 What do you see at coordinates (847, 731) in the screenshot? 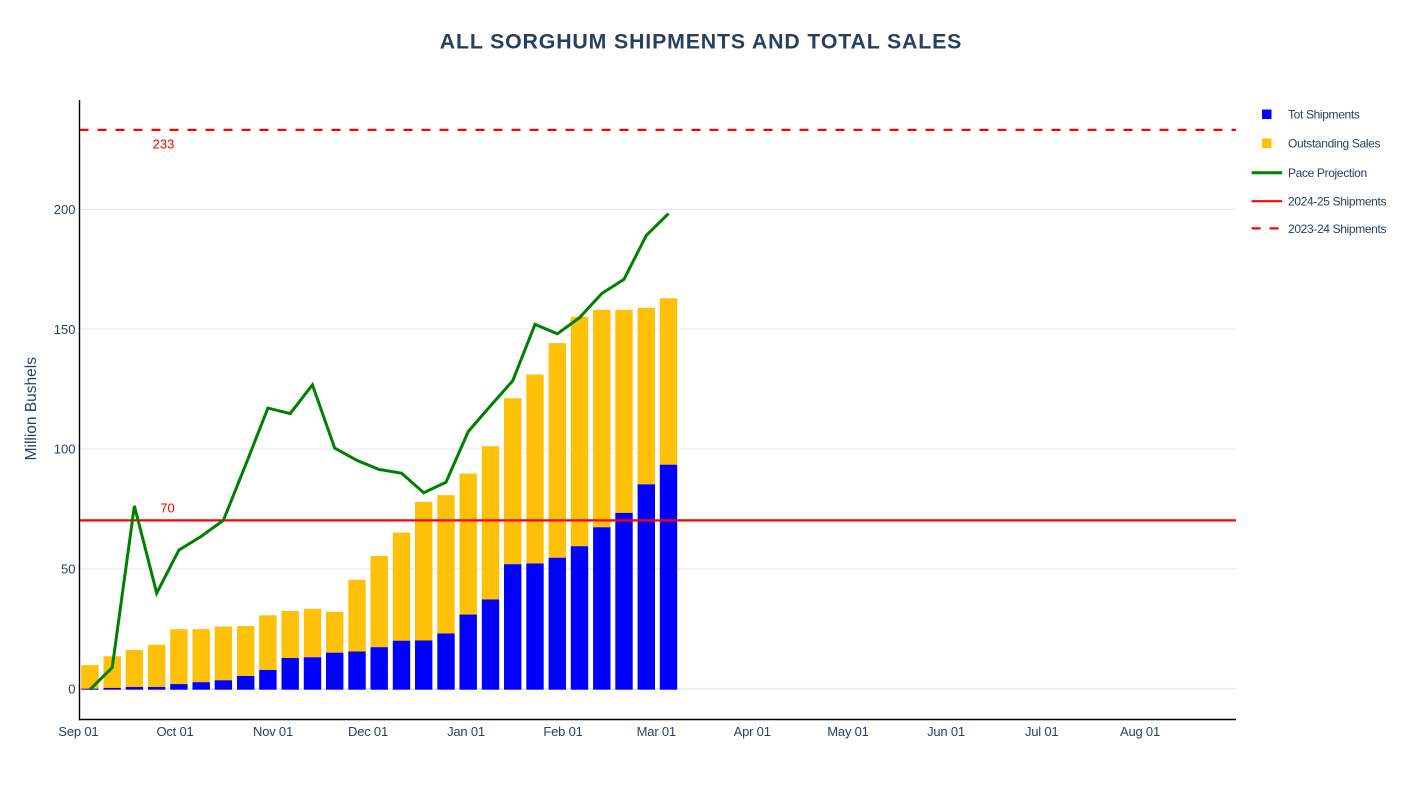
I see `svg-text: May 01` at bounding box center [847, 731].